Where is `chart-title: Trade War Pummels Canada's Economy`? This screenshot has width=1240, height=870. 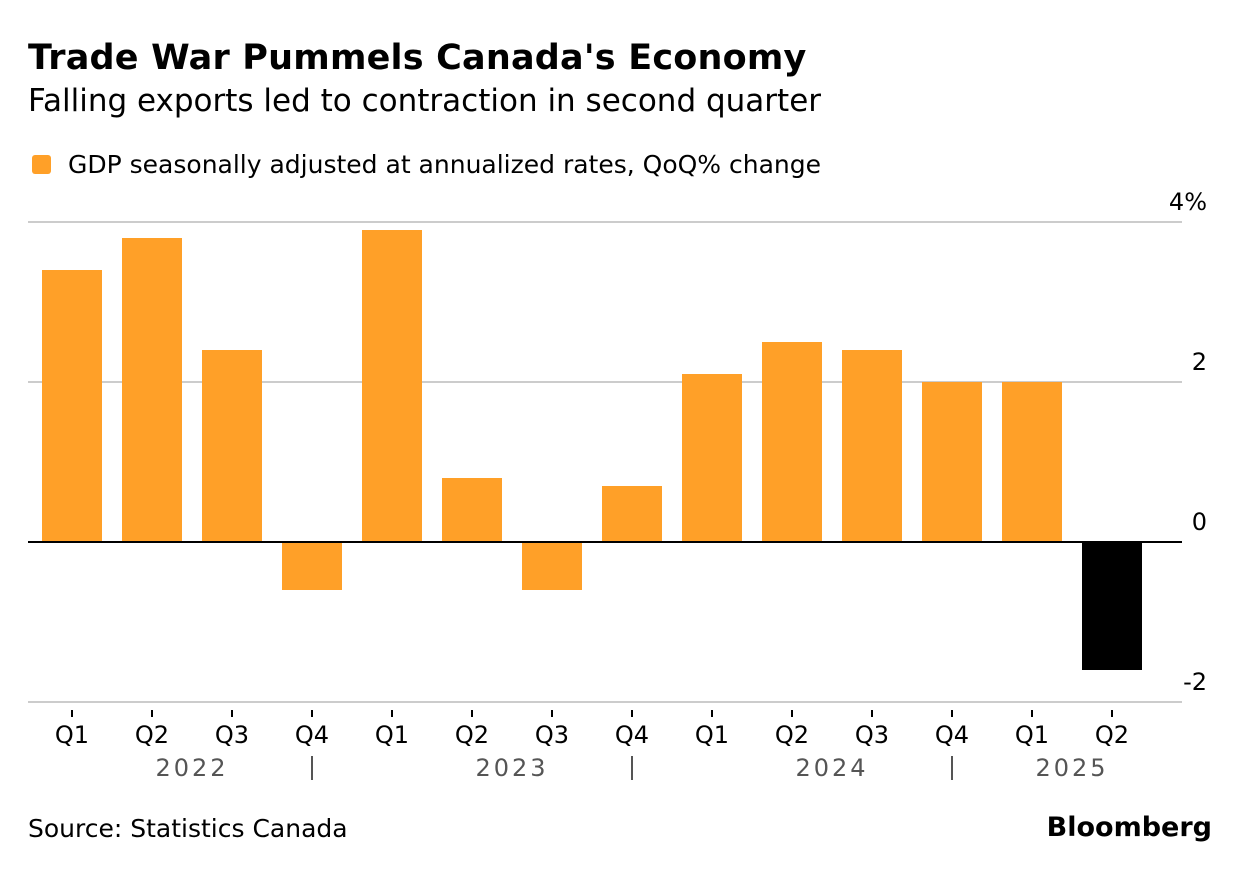
chart-title: Trade War Pummels Canada's Economy is located at coordinates (417, 58).